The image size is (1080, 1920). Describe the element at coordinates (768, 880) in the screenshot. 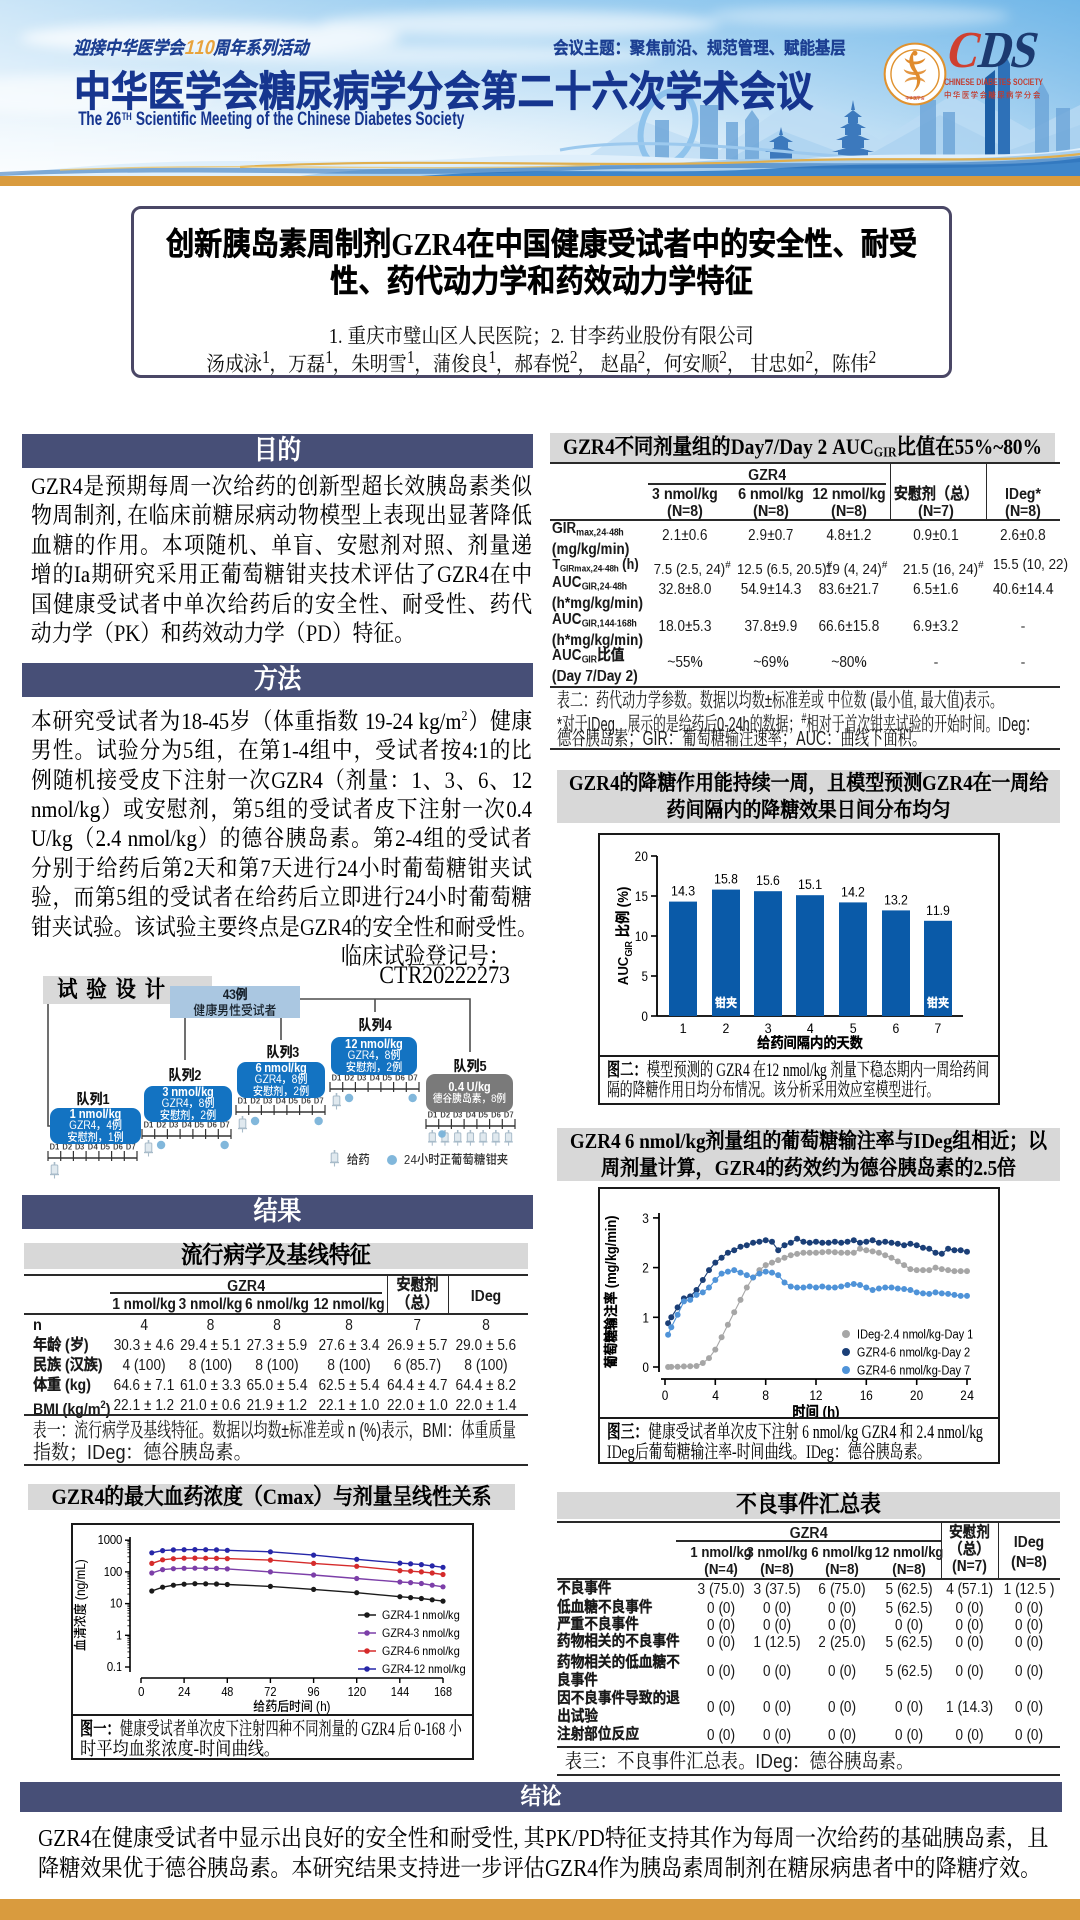

I see `svg-text: 15.6` at that location.